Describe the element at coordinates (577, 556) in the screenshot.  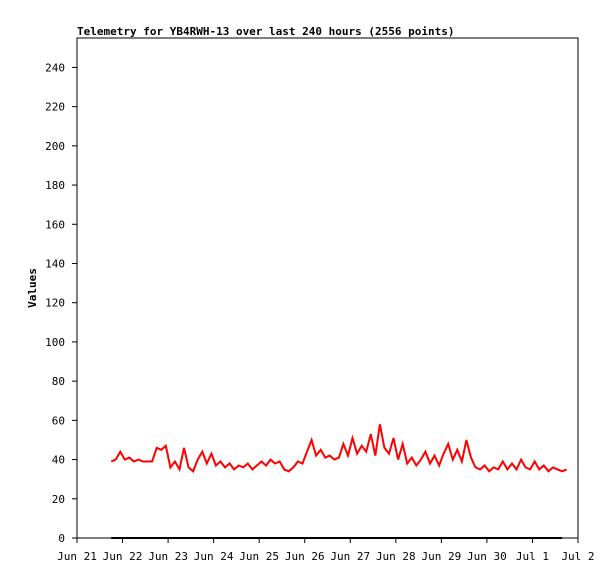
I see `x-tick-label: Jul 2` at that location.